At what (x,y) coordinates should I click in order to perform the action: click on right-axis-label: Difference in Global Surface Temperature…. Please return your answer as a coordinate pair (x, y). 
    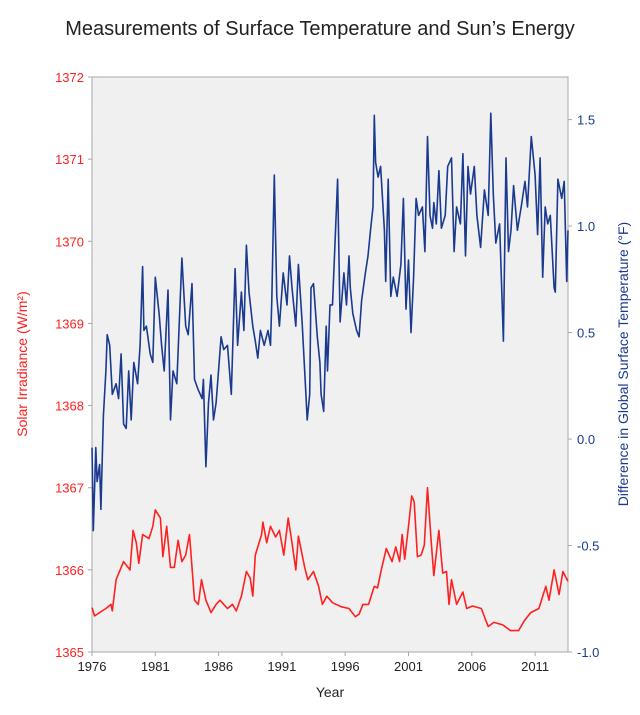
    Looking at the image, I should click on (623, 364).